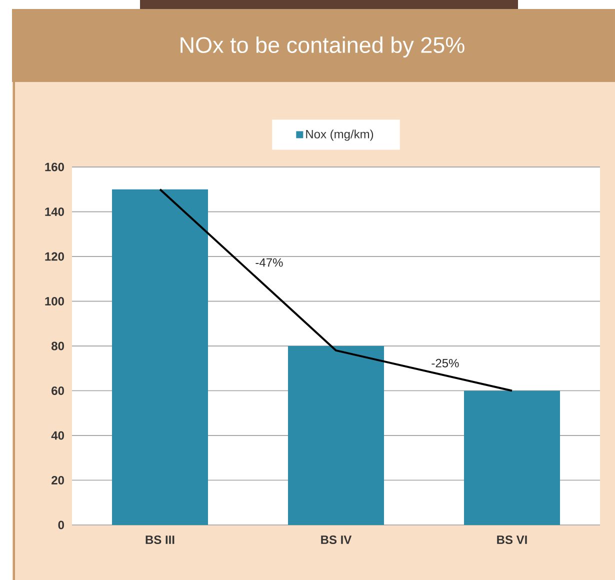 The image size is (615, 580). Describe the element at coordinates (322, 47) in the screenshot. I see `chart-title: NOx to be contained by 25%` at that location.